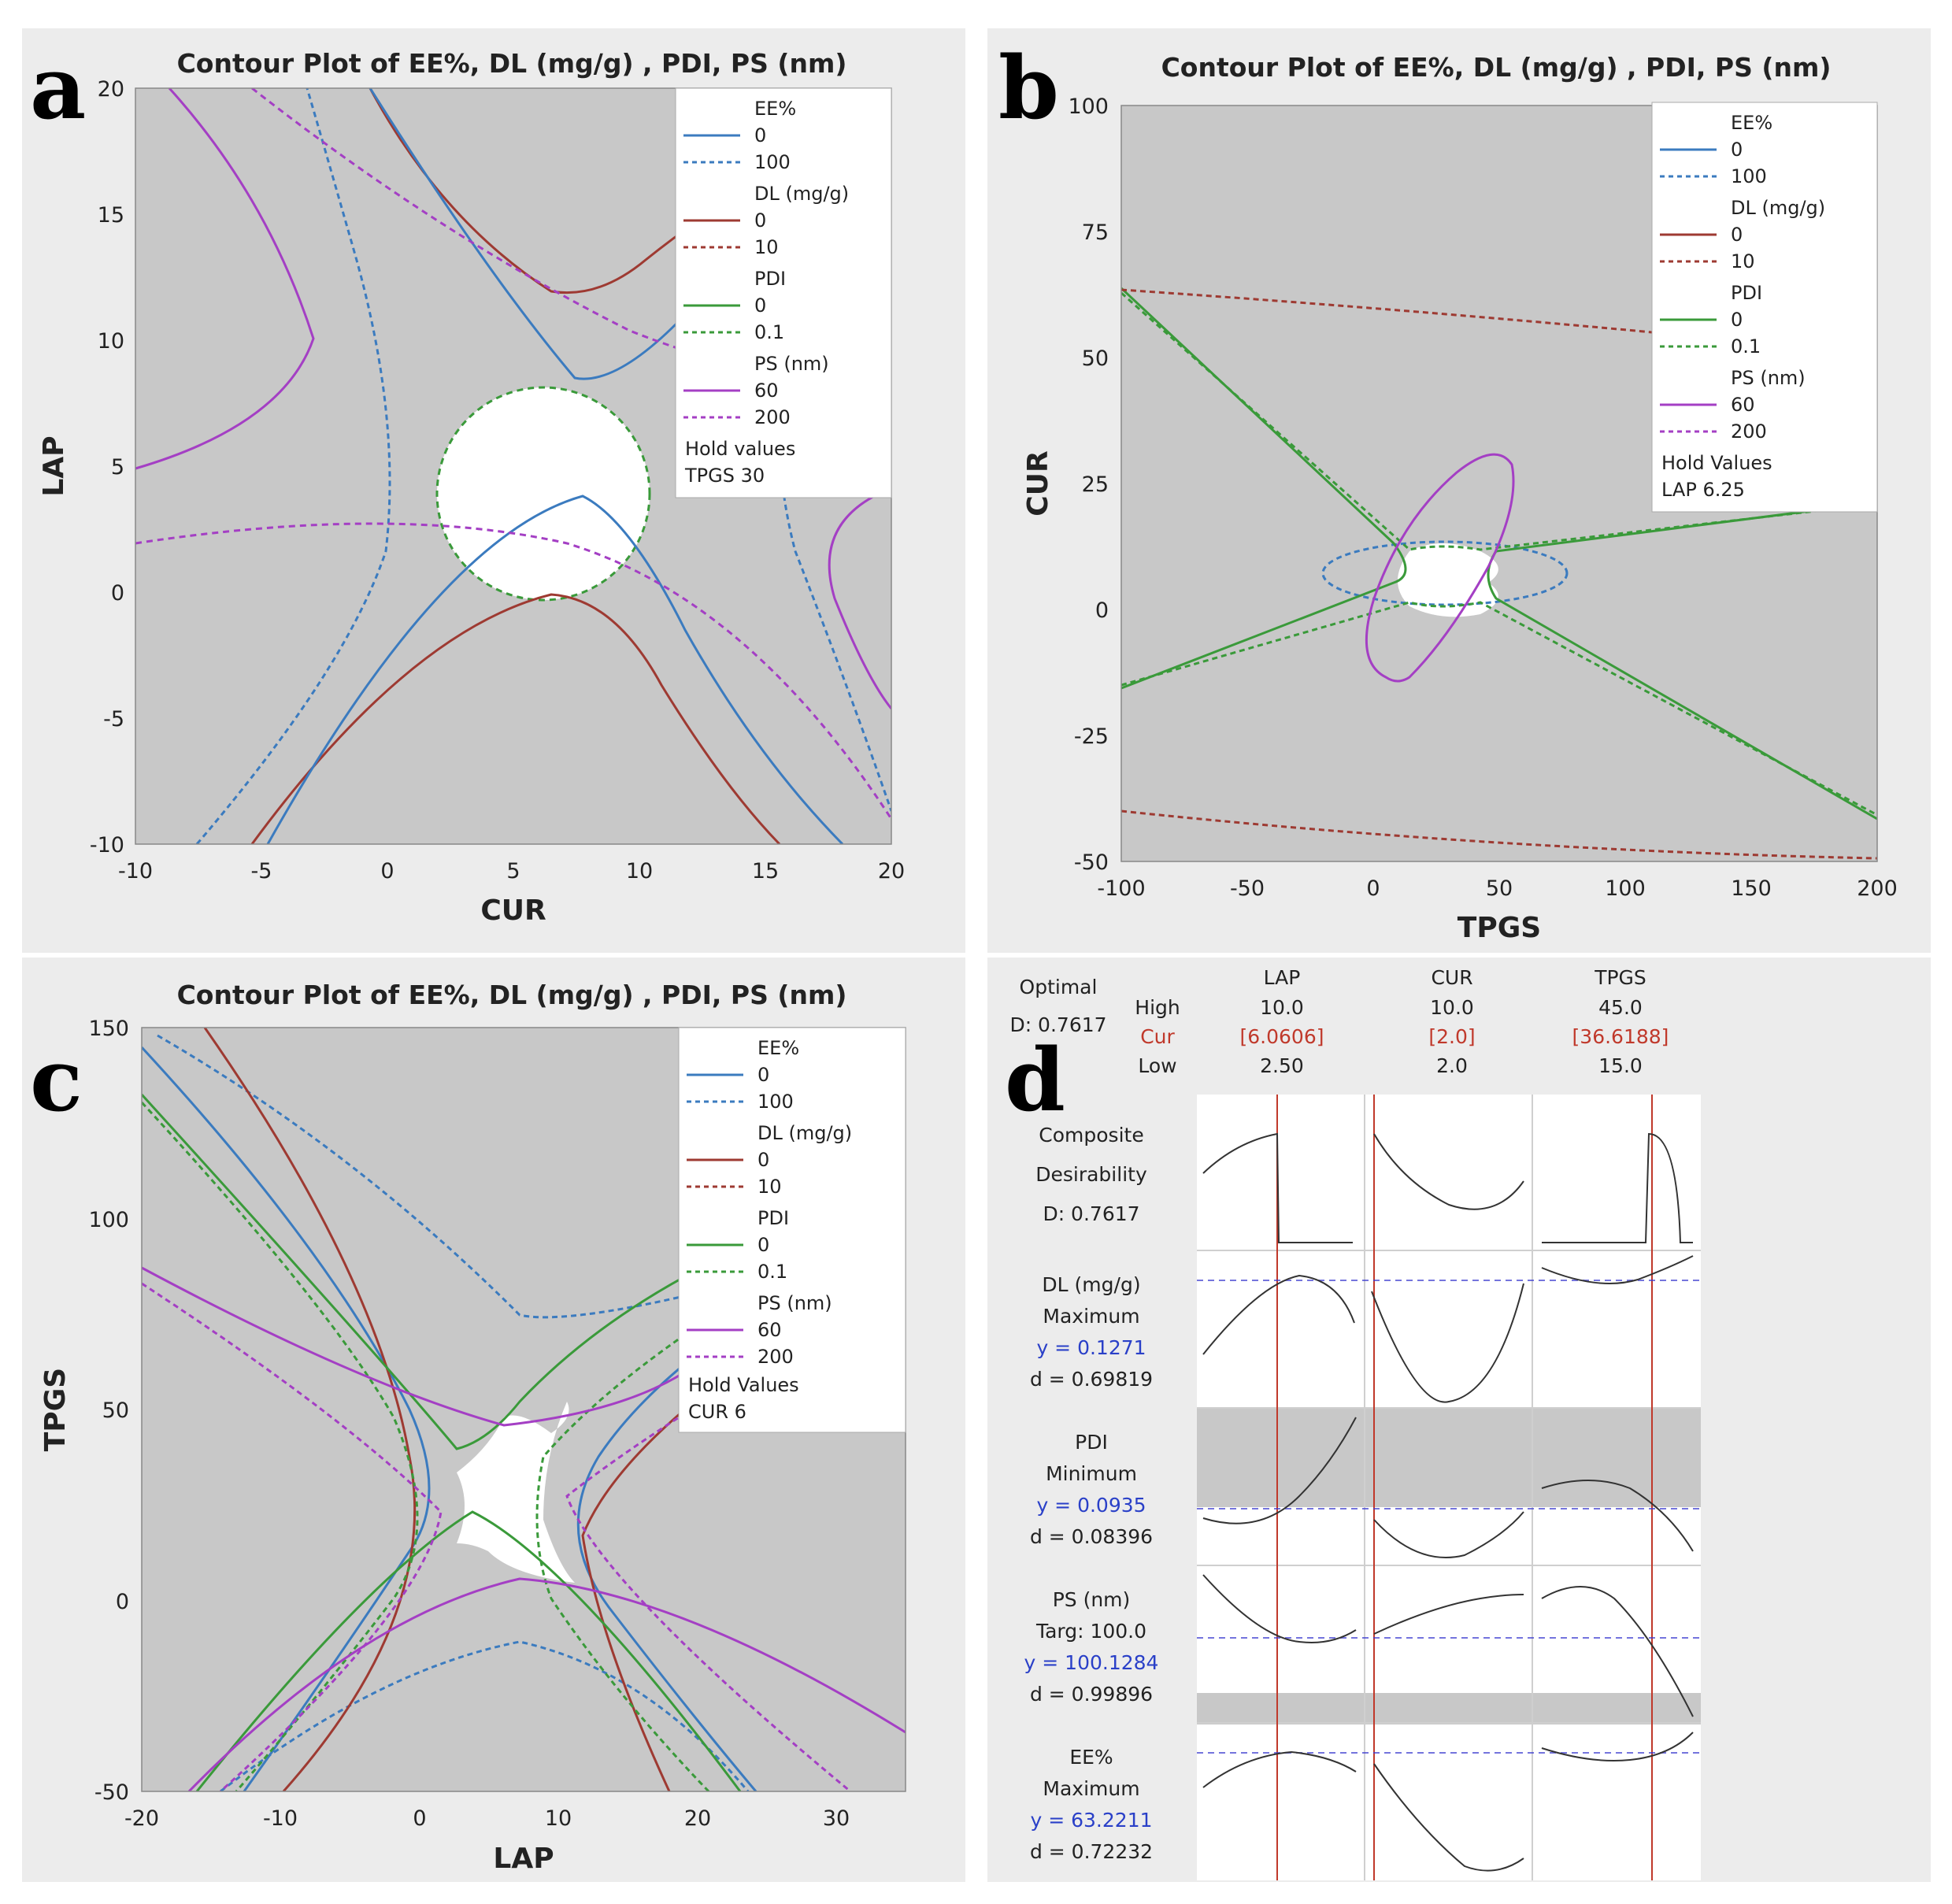 The width and height of the screenshot is (1952, 1904). I want to click on dl-lap-curve, so click(1279, 1314).